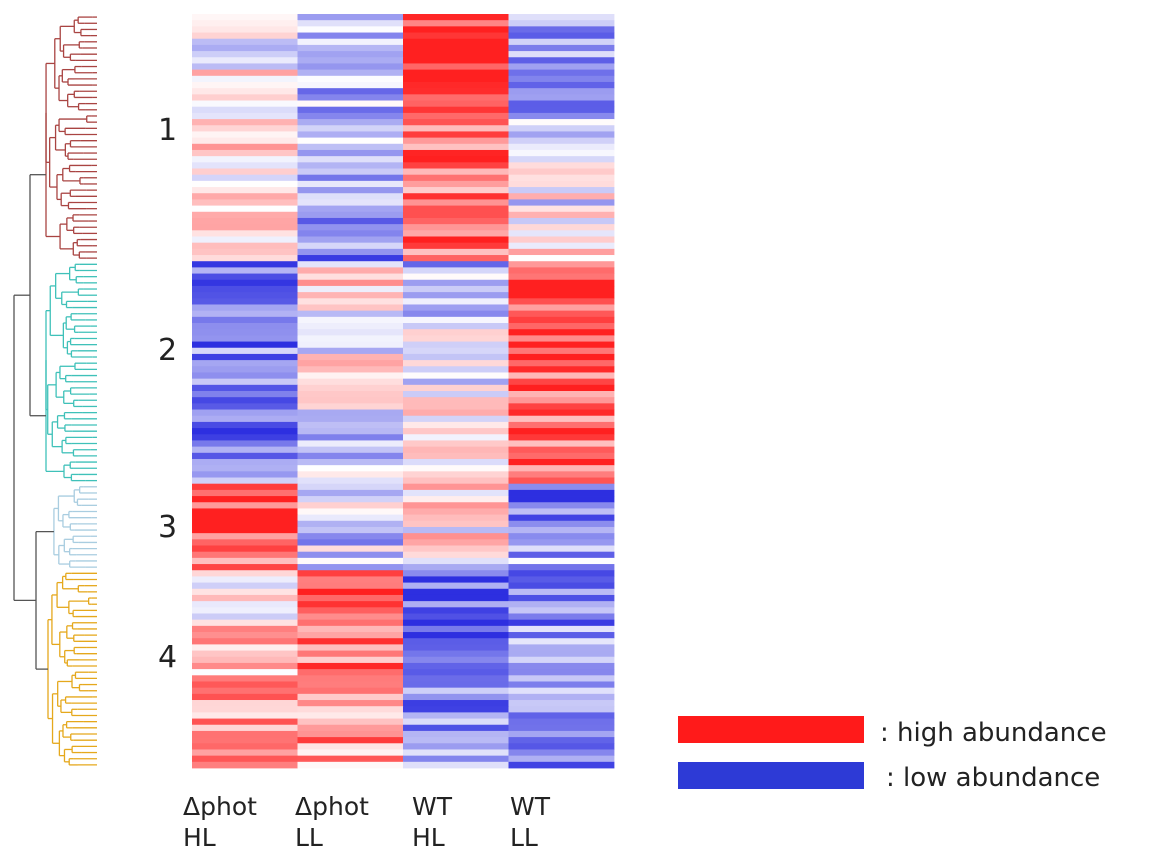  What do you see at coordinates (167, 394) in the screenshot?
I see `cluster-labels: 1 2 3 4` at bounding box center [167, 394].